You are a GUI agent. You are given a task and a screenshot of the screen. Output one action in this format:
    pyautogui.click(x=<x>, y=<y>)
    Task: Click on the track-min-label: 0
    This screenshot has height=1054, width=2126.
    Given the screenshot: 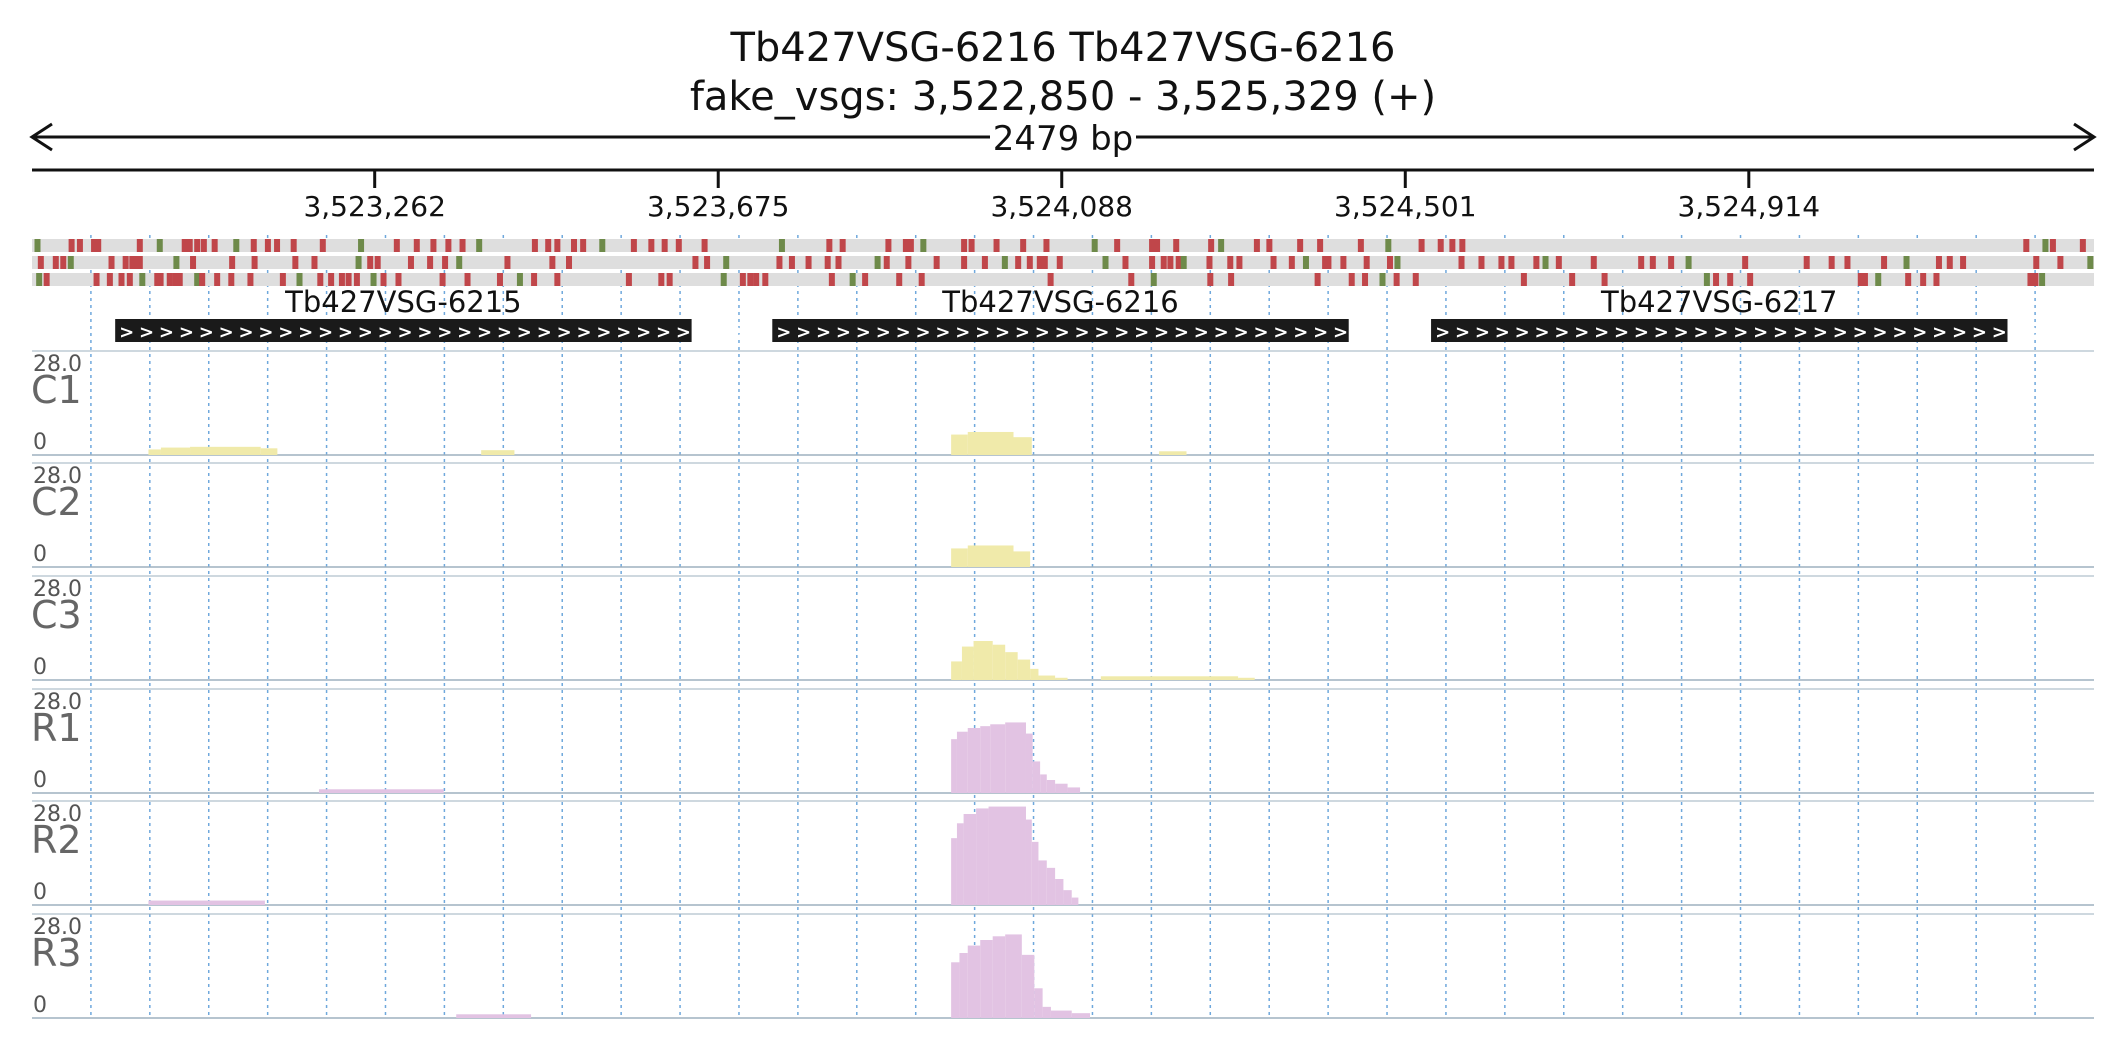 What is the action you would take?
    pyautogui.click(x=40, y=780)
    